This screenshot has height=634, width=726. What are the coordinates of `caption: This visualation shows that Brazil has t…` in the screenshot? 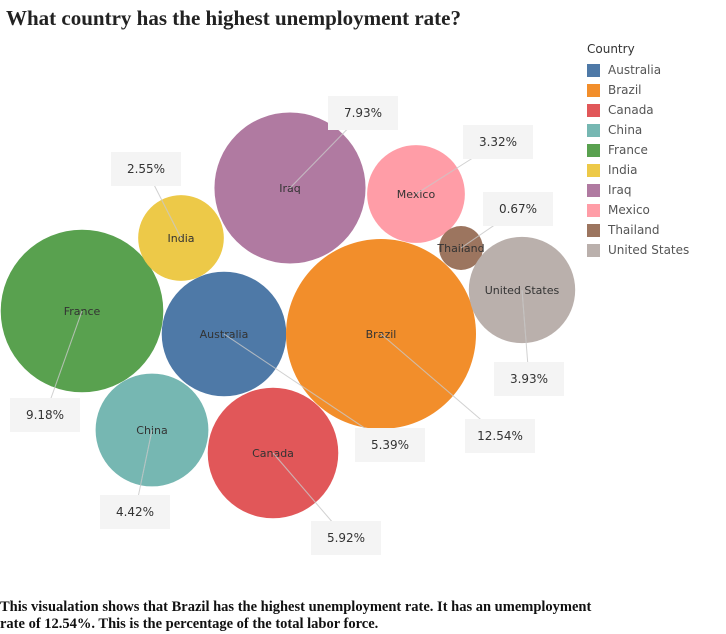 It's located at (300, 616).